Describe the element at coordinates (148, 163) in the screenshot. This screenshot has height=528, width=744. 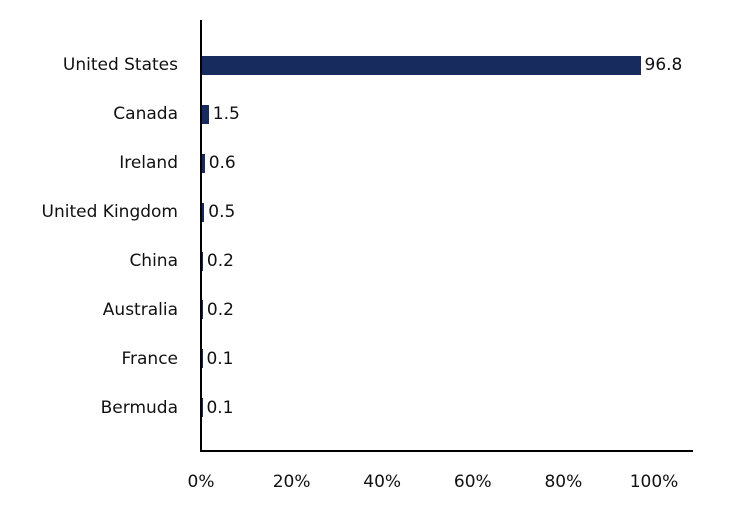
I see `category-label: Ireland` at that location.